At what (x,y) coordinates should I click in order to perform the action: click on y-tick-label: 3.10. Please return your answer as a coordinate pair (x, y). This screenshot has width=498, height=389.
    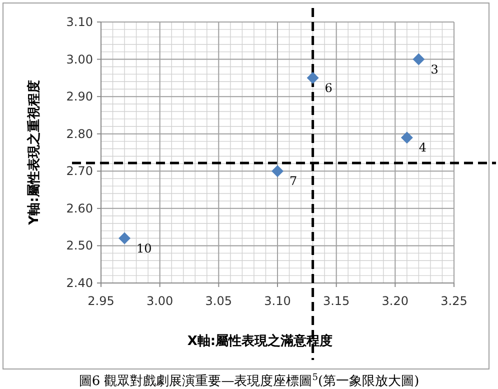
    Looking at the image, I should click on (79, 22).